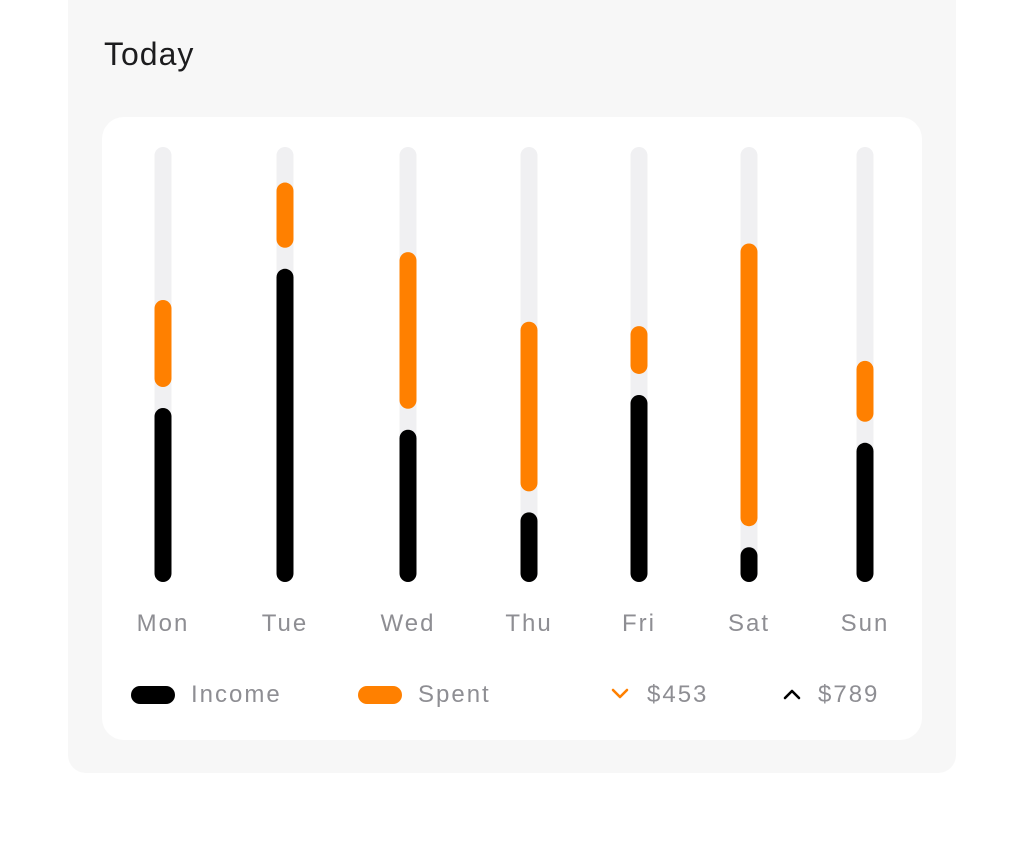 The image size is (1024, 846). Describe the element at coordinates (149, 54) in the screenshot. I see `card-title: Today` at that location.